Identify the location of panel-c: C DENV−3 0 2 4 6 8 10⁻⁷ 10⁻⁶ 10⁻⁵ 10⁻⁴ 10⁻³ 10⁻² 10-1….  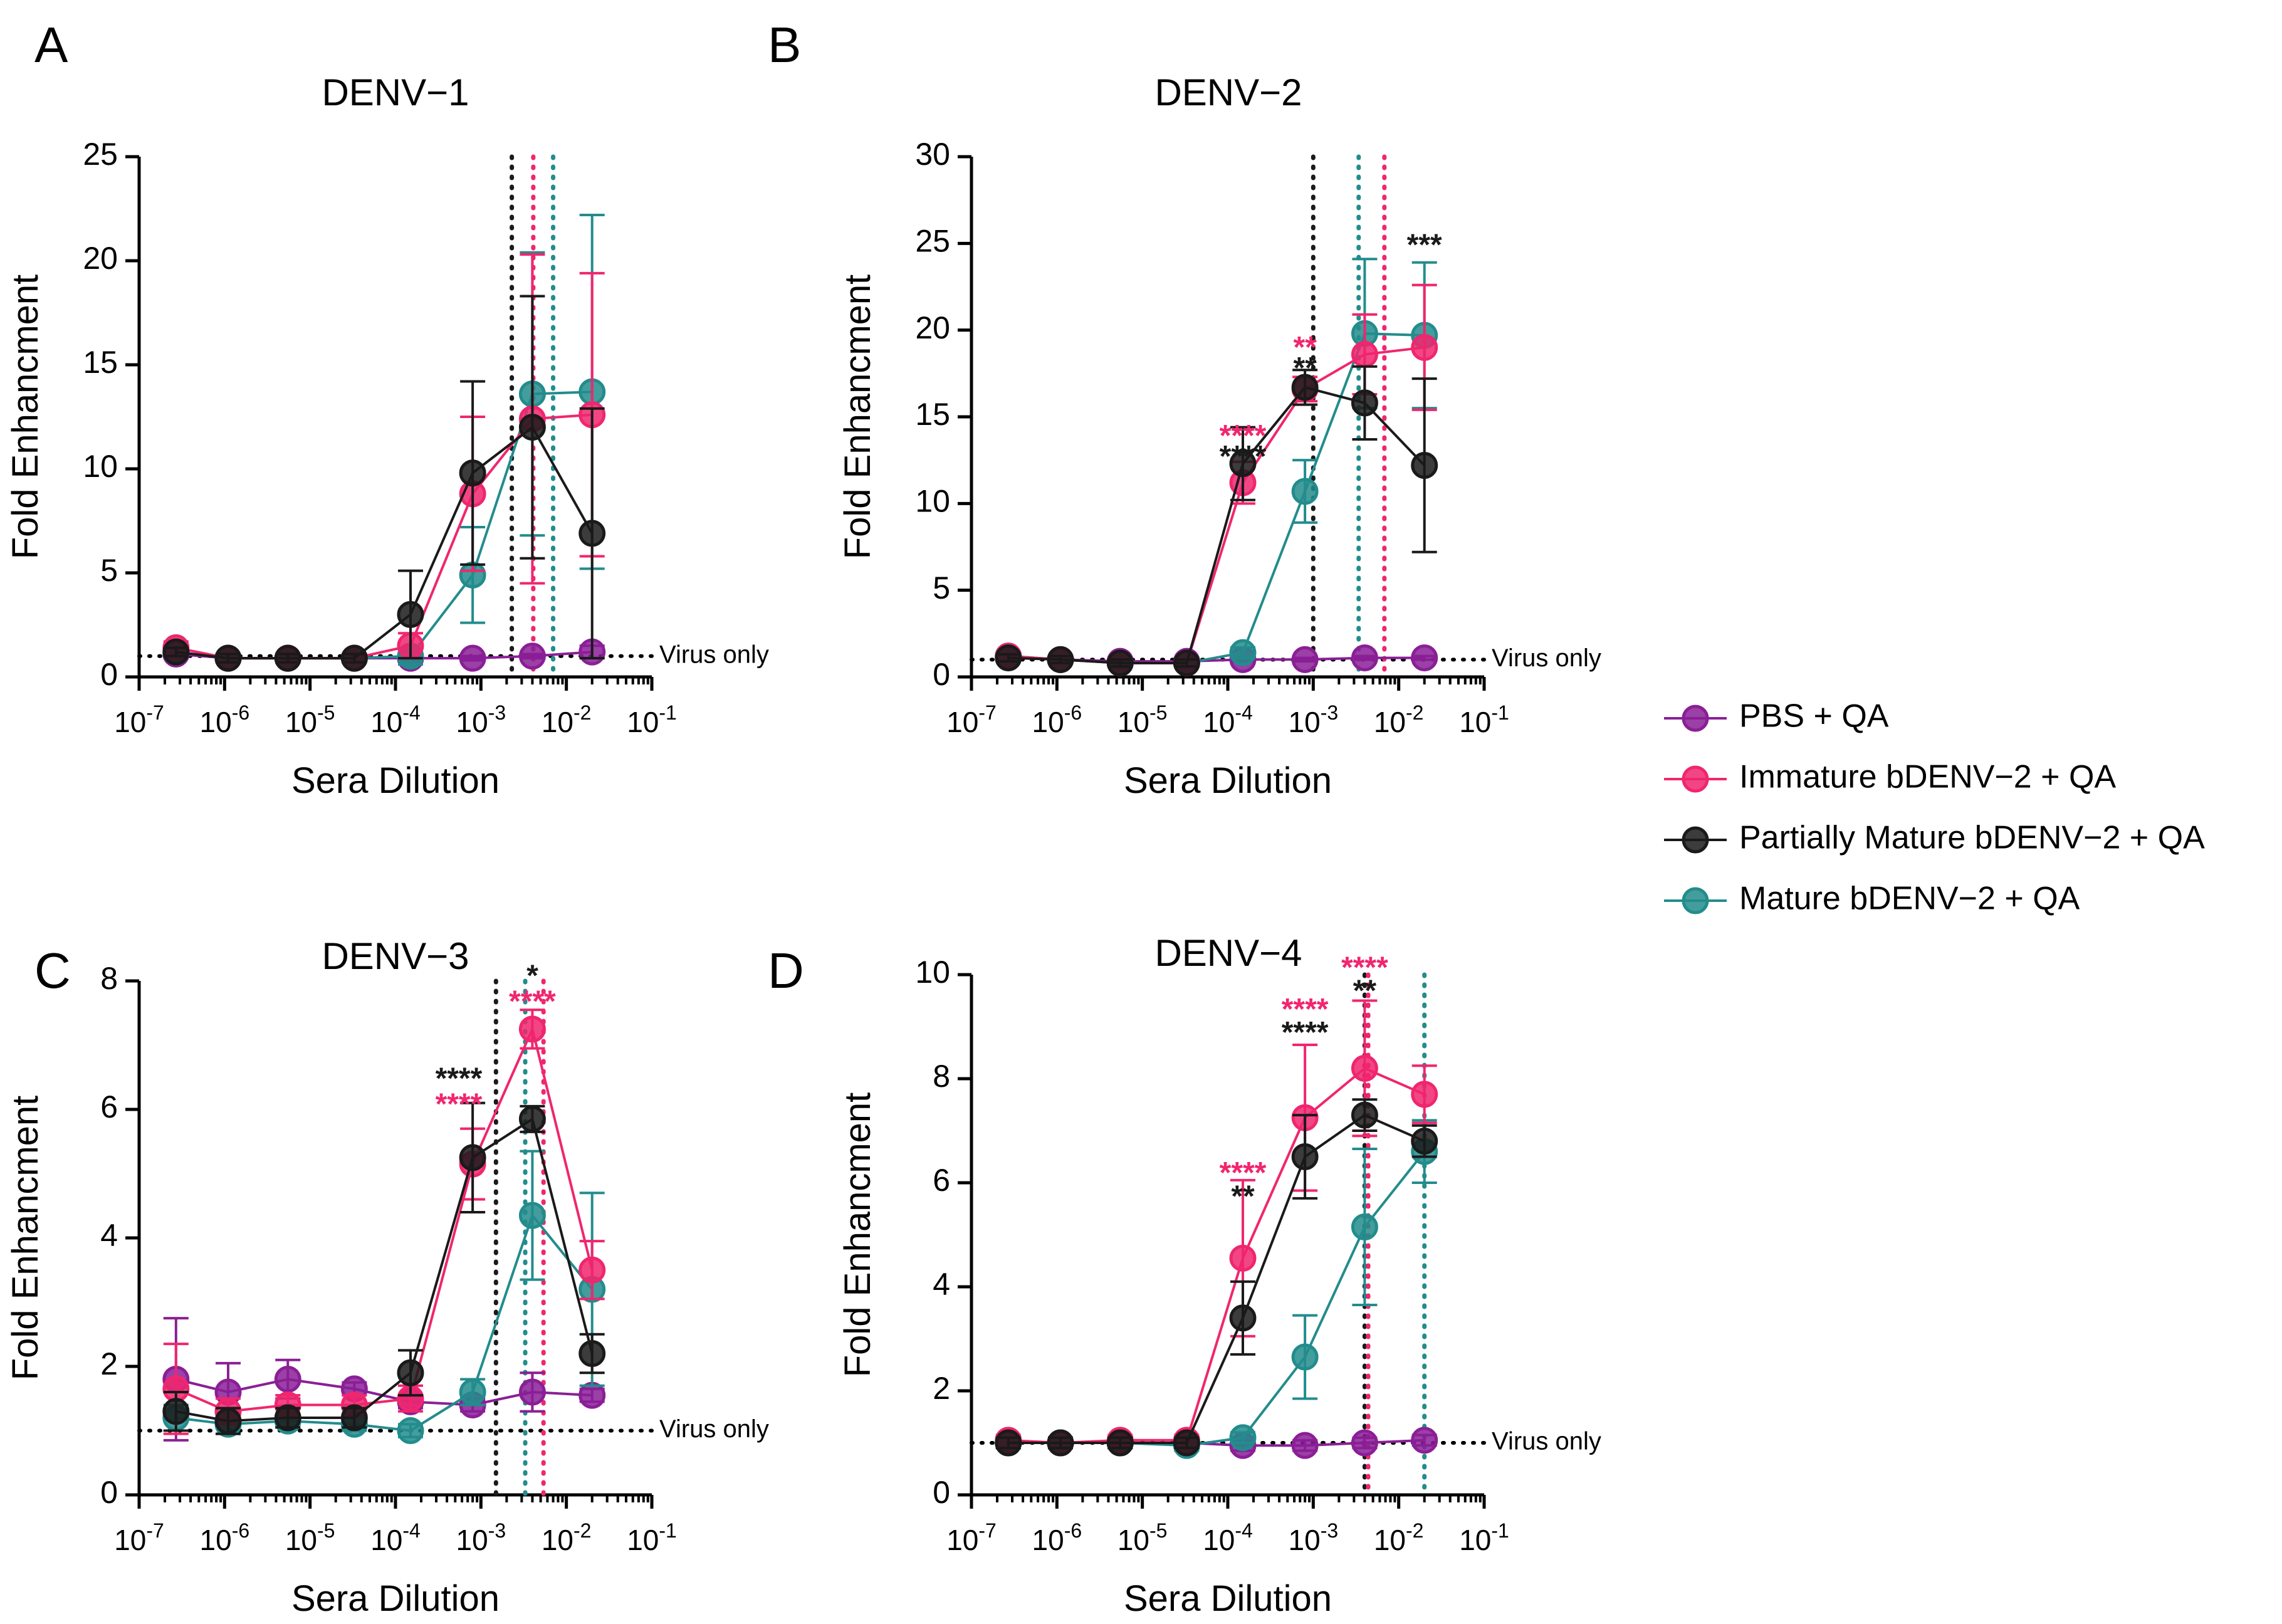
(387, 1277).